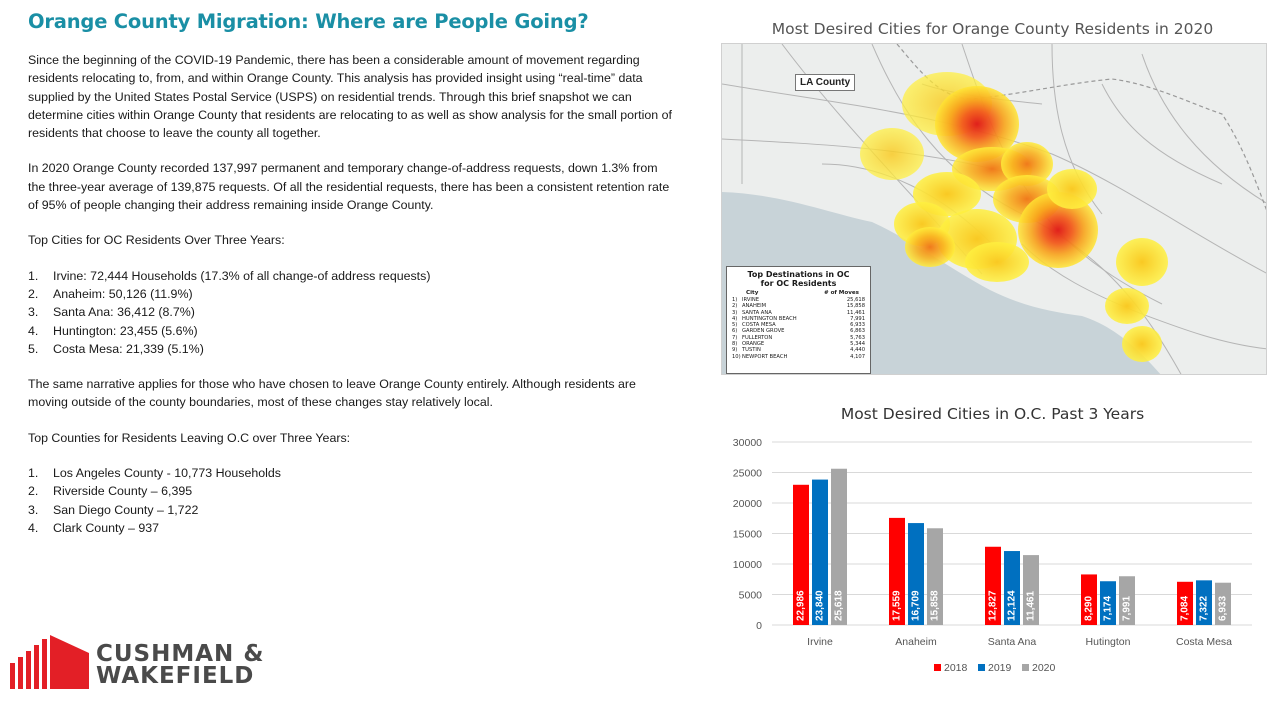 The image size is (1280, 702). What do you see at coordinates (798, 331) in the screenshot?
I see `legend-row: 6) GARDEN GROVE 6,863` at bounding box center [798, 331].